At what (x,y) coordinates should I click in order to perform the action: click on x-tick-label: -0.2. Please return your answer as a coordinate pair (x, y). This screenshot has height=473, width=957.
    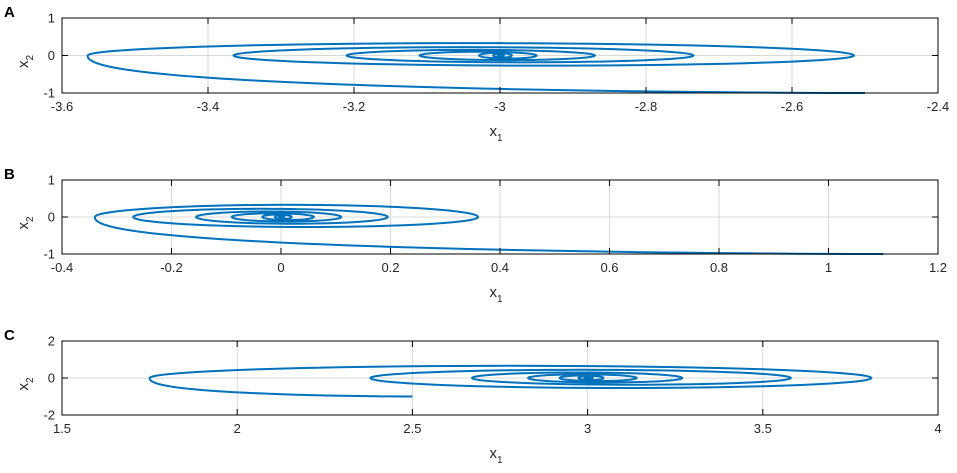
    Looking at the image, I should click on (171, 267).